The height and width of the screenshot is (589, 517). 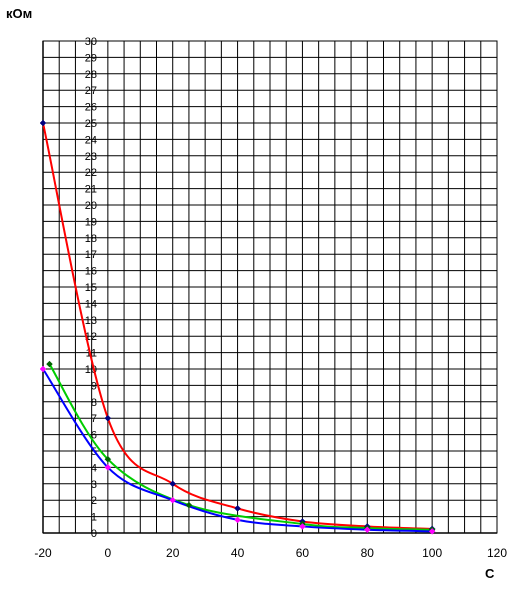 I want to click on y-tick-label: 6, so click(x=94, y=436).